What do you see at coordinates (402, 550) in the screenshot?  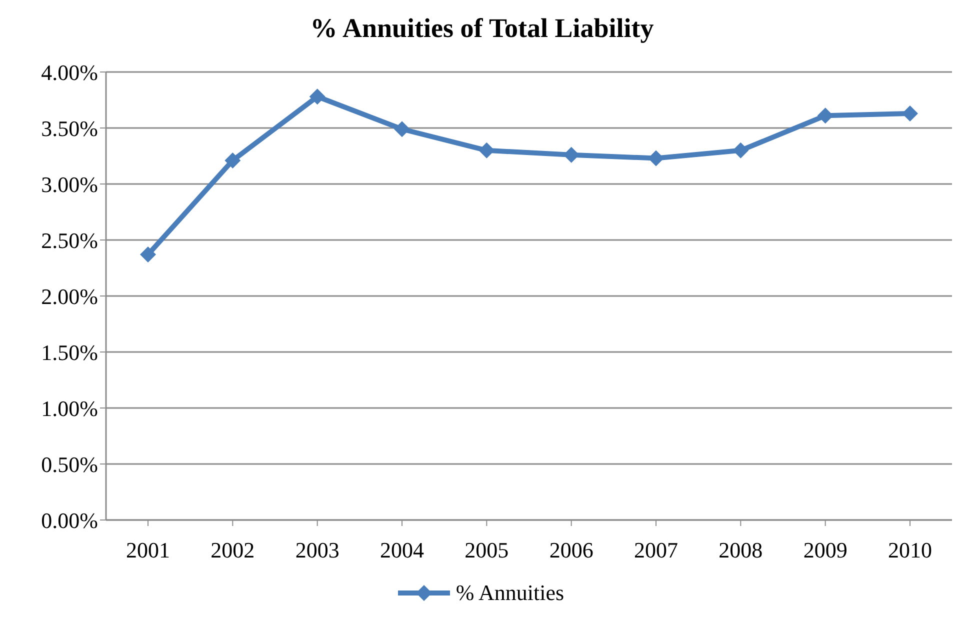 I see `x-tick-label: 2004` at bounding box center [402, 550].